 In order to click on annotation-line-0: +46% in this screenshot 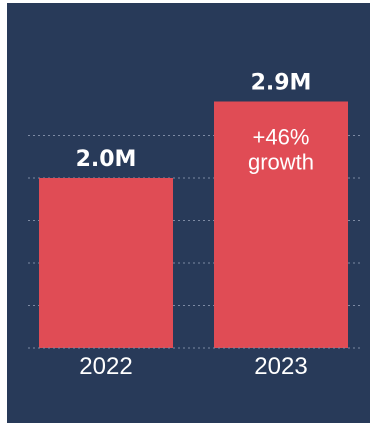, I will do `click(281, 137)`.